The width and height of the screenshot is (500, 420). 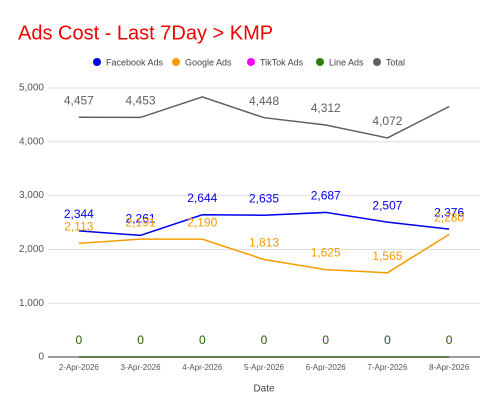 I want to click on x-tick-label: 2-Apr-2026, so click(x=79, y=367).